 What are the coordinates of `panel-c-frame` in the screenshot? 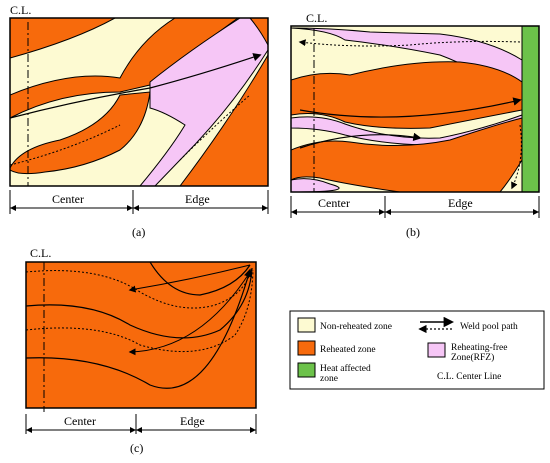 It's located at (141, 335).